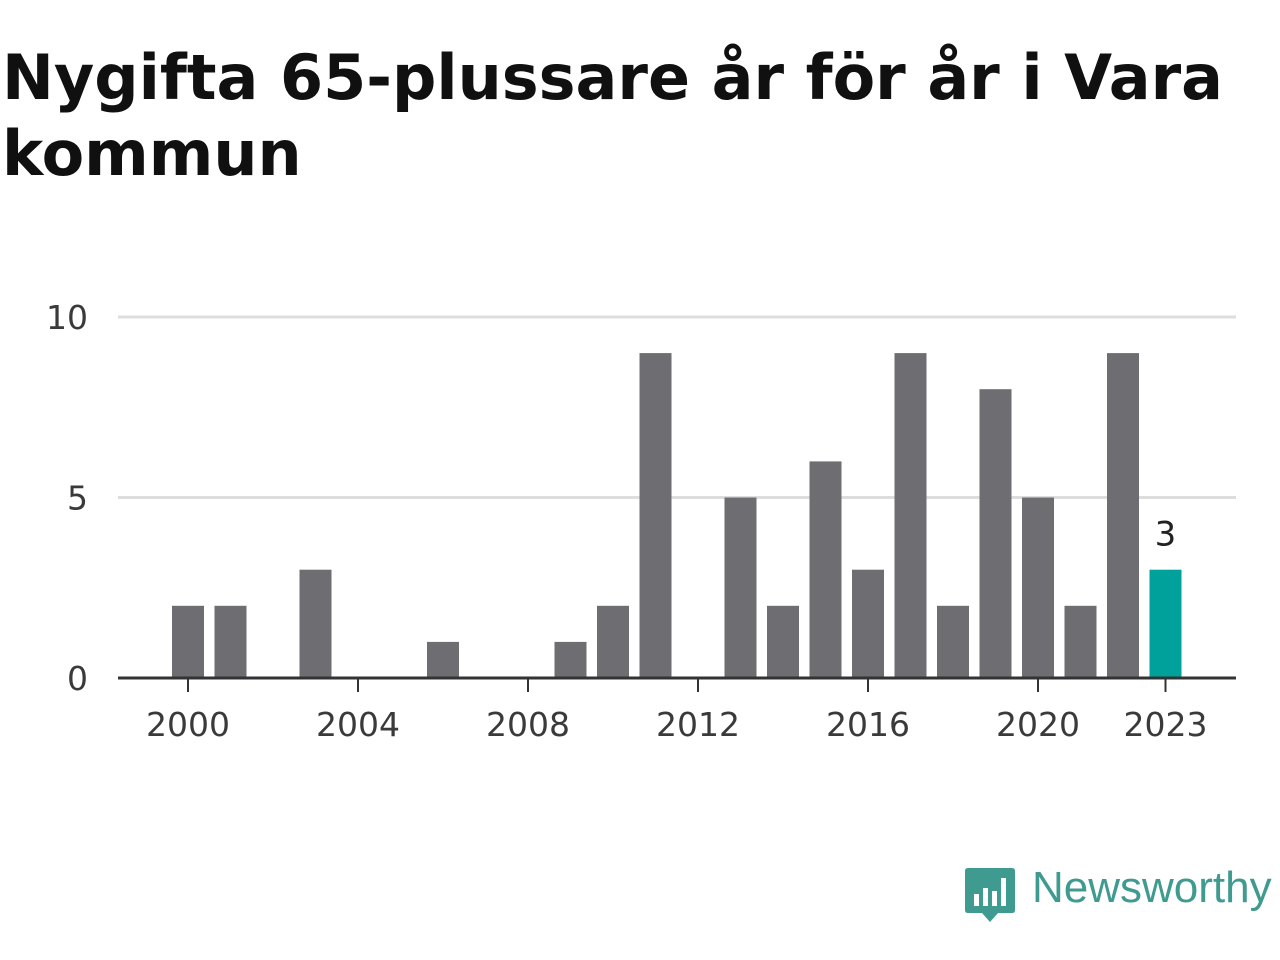 This screenshot has height=960, width=1280. Describe the element at coordinates (1166, 724) in the screenshot. I see `x-tick-label: 2023` at that location.